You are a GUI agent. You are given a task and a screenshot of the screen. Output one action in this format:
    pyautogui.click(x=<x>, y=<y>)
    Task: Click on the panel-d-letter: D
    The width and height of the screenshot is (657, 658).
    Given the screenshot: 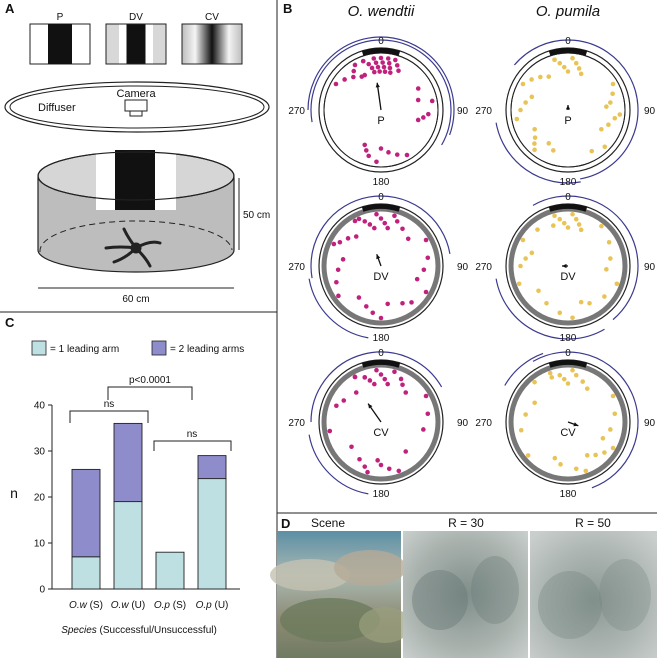 What is the action you would take?
    pyautogui.click(x=285, y=523)
    